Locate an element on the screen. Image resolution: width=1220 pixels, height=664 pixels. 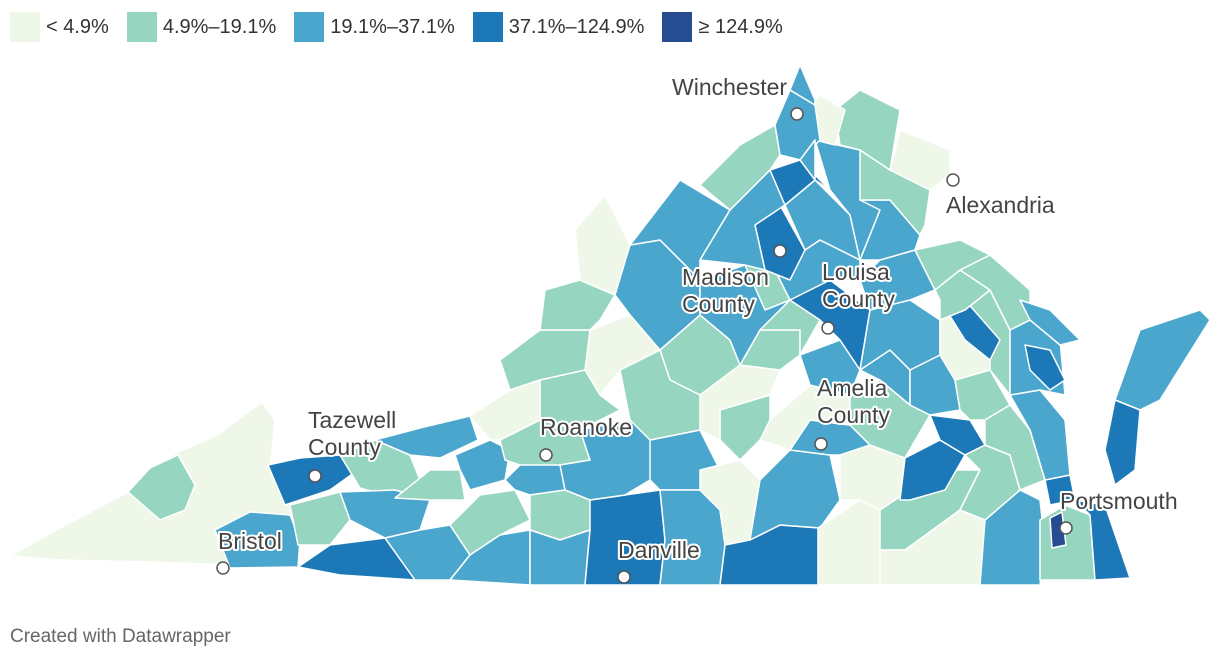
region-fairfax-light is located at coordinates (920, 160).